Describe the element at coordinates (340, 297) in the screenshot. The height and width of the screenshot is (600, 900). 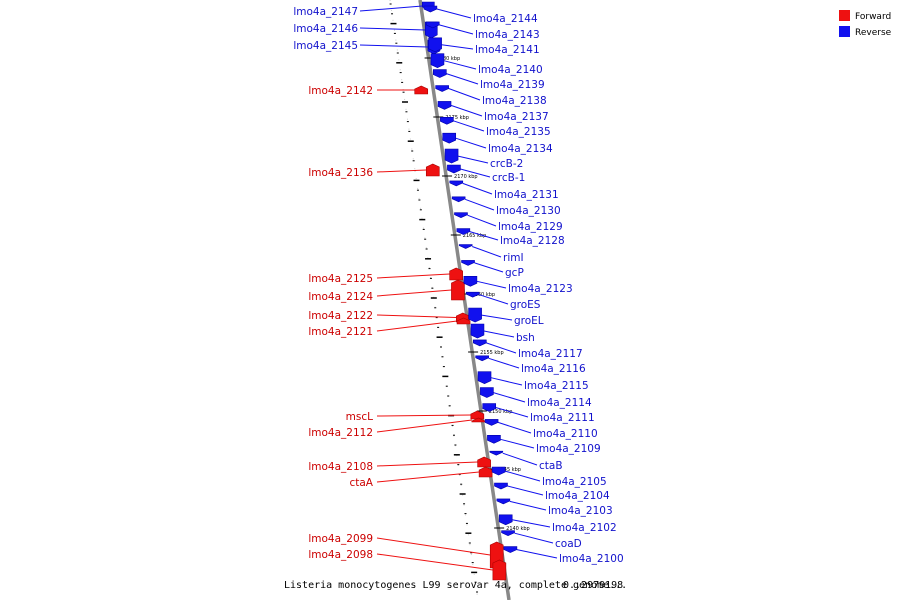
I see `forward-gene-label: lmo4a_2124` at that location.